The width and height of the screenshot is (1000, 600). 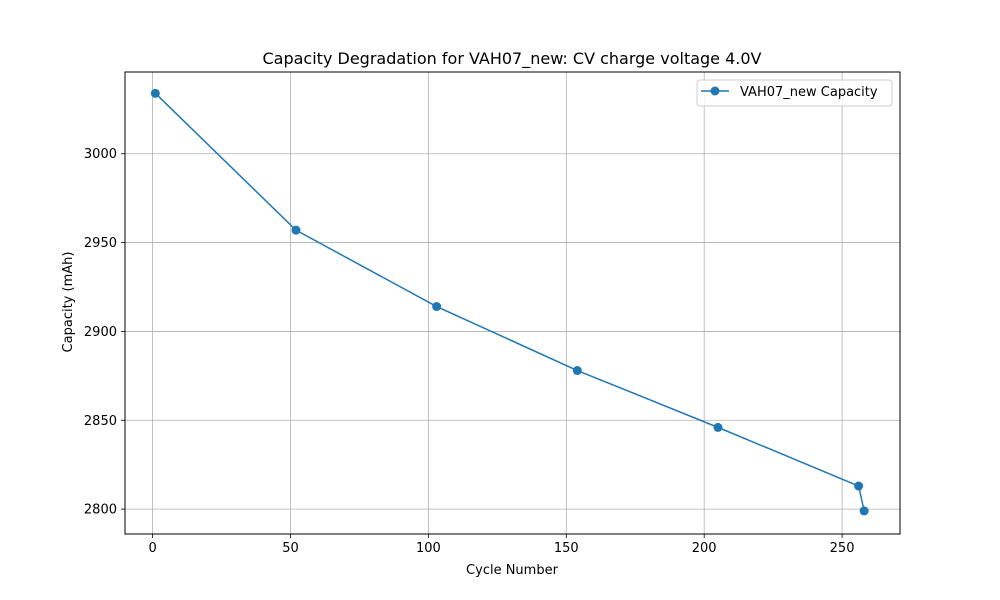 I want to click on y-tick-label: 2850, so click(x=100, y=421).